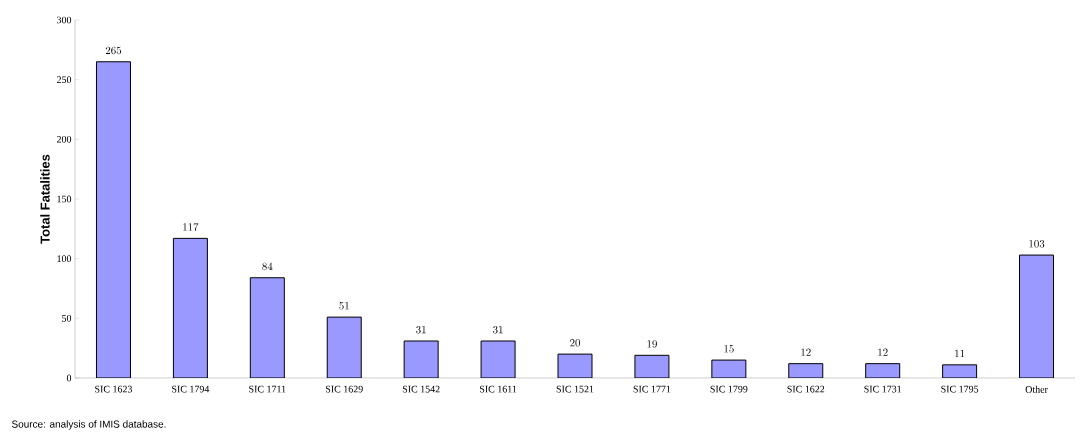 This screenshot has height=438, width=1084. Describe the element at coordinates (114, 389) in the screenshot. I see `x-tick-label: SIC 1623` at that location.